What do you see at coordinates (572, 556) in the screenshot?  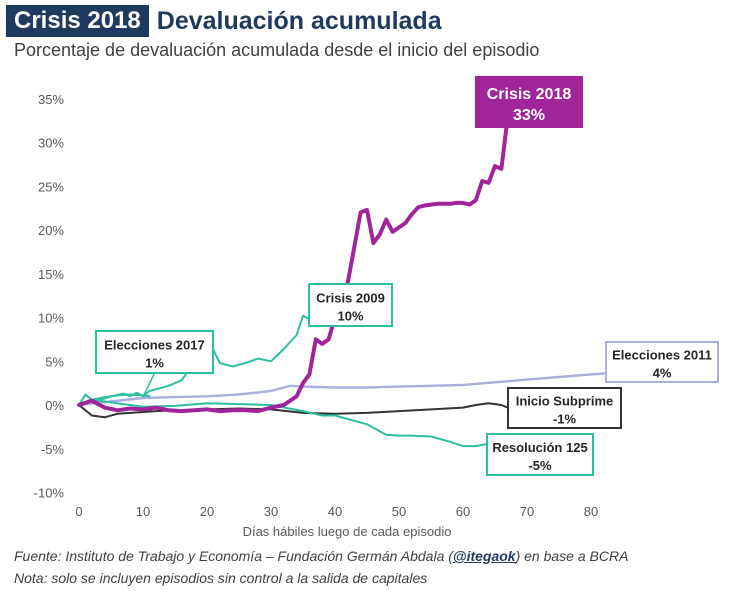 I see `source-suffix: ) en base a BCRA` at bounding box center [572, 556].